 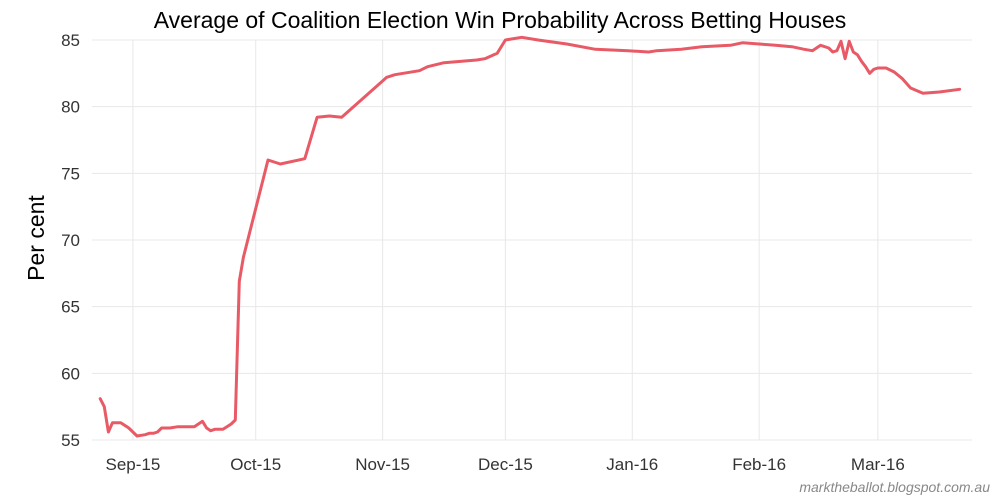 I want to click on x-tick-label: Dec-15, so click(x=505, y=464).